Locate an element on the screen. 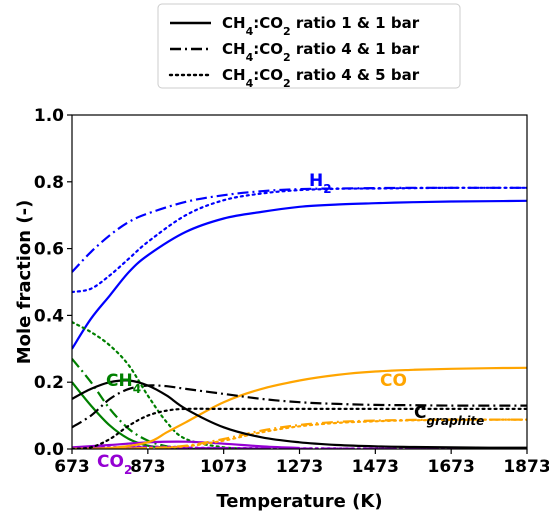  legend-label: CH4:CO2 ratio 4 & 5 bar is located at coordinates (321, 78).